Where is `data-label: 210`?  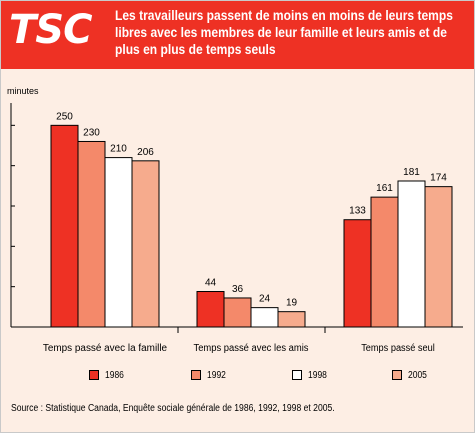 data-label: 210 is located at coordinates (118, 149).